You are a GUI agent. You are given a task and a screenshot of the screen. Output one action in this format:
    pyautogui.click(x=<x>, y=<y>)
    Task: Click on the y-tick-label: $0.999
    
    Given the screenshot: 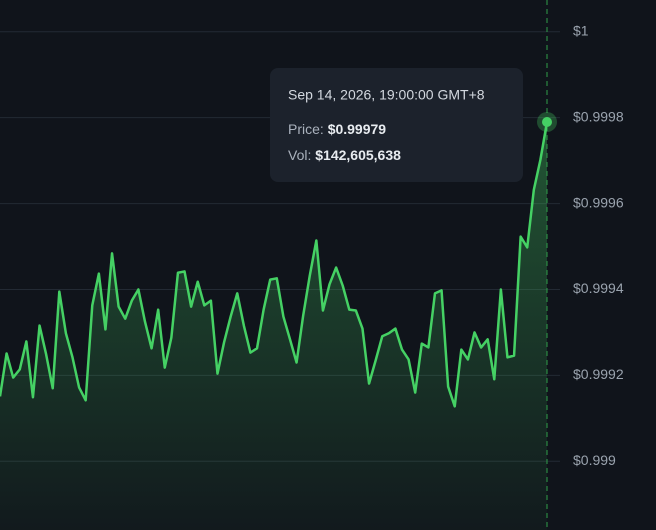 What is the action you would take?
    pyautogui.click(x=594, y=460)
    